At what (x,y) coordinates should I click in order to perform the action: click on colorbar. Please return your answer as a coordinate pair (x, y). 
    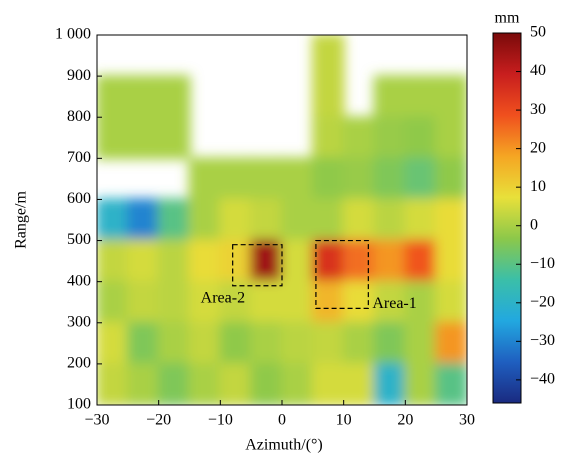
    Looking at the image, I should click on (507, 218).